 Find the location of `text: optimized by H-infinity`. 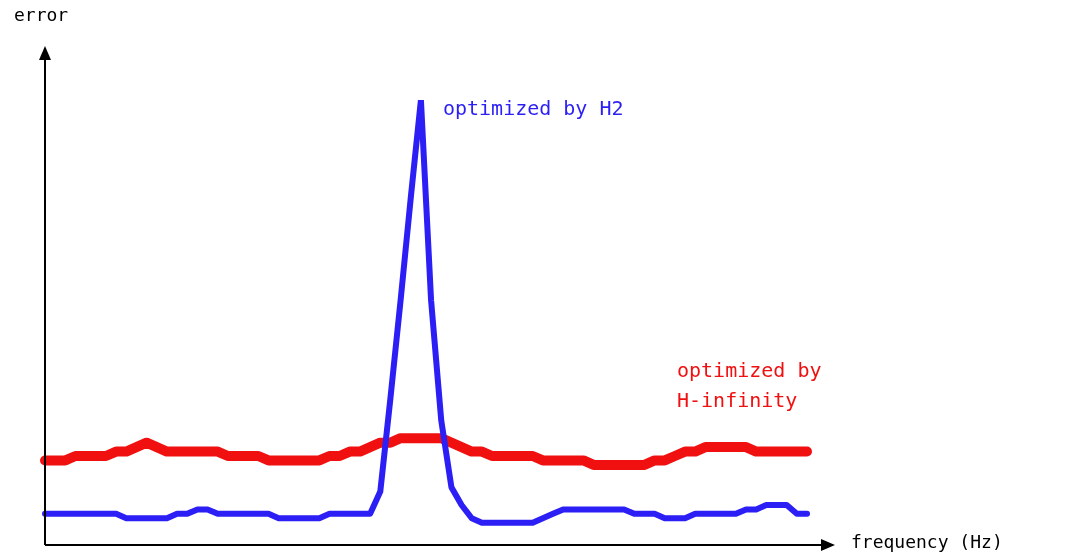

text: optimized by H-infinity is located at coordinates (749, 384).